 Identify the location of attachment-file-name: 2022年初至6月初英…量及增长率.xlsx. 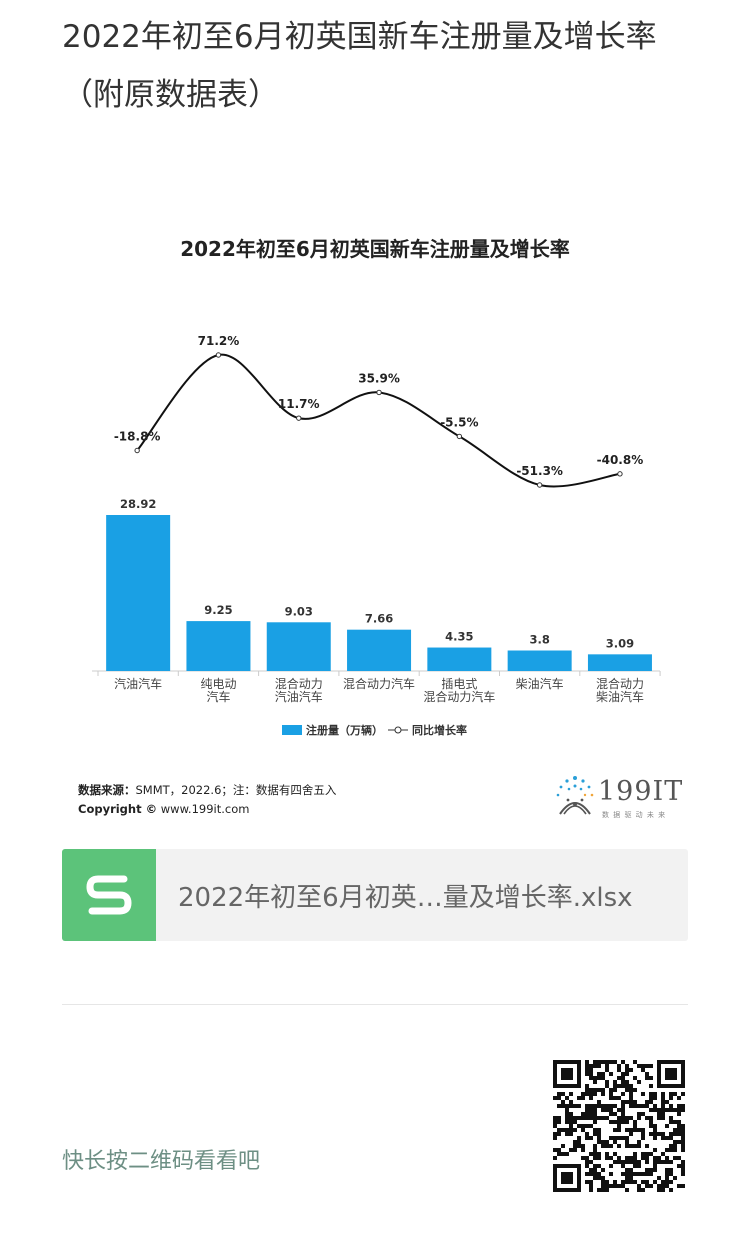
(405, 898).